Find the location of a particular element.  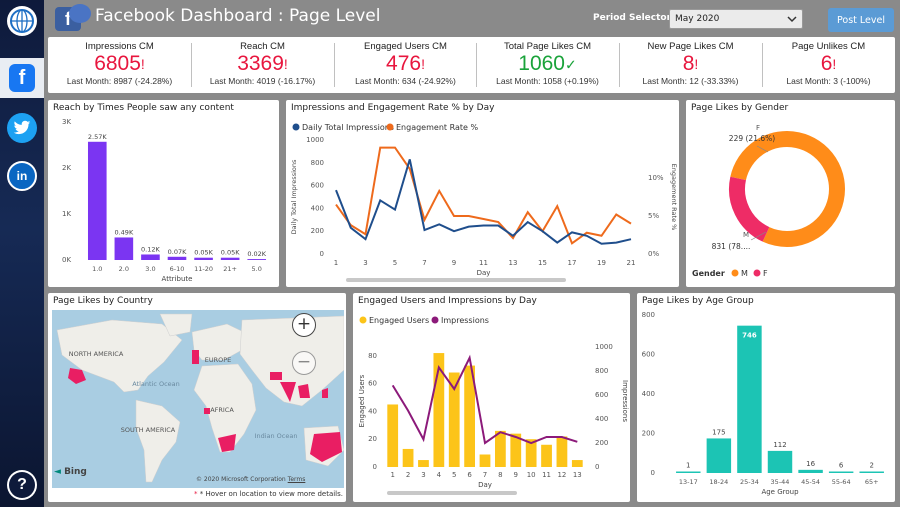

chart-title: Impressions and Engagement Rate % by Day is located at coordinates (393, 108).